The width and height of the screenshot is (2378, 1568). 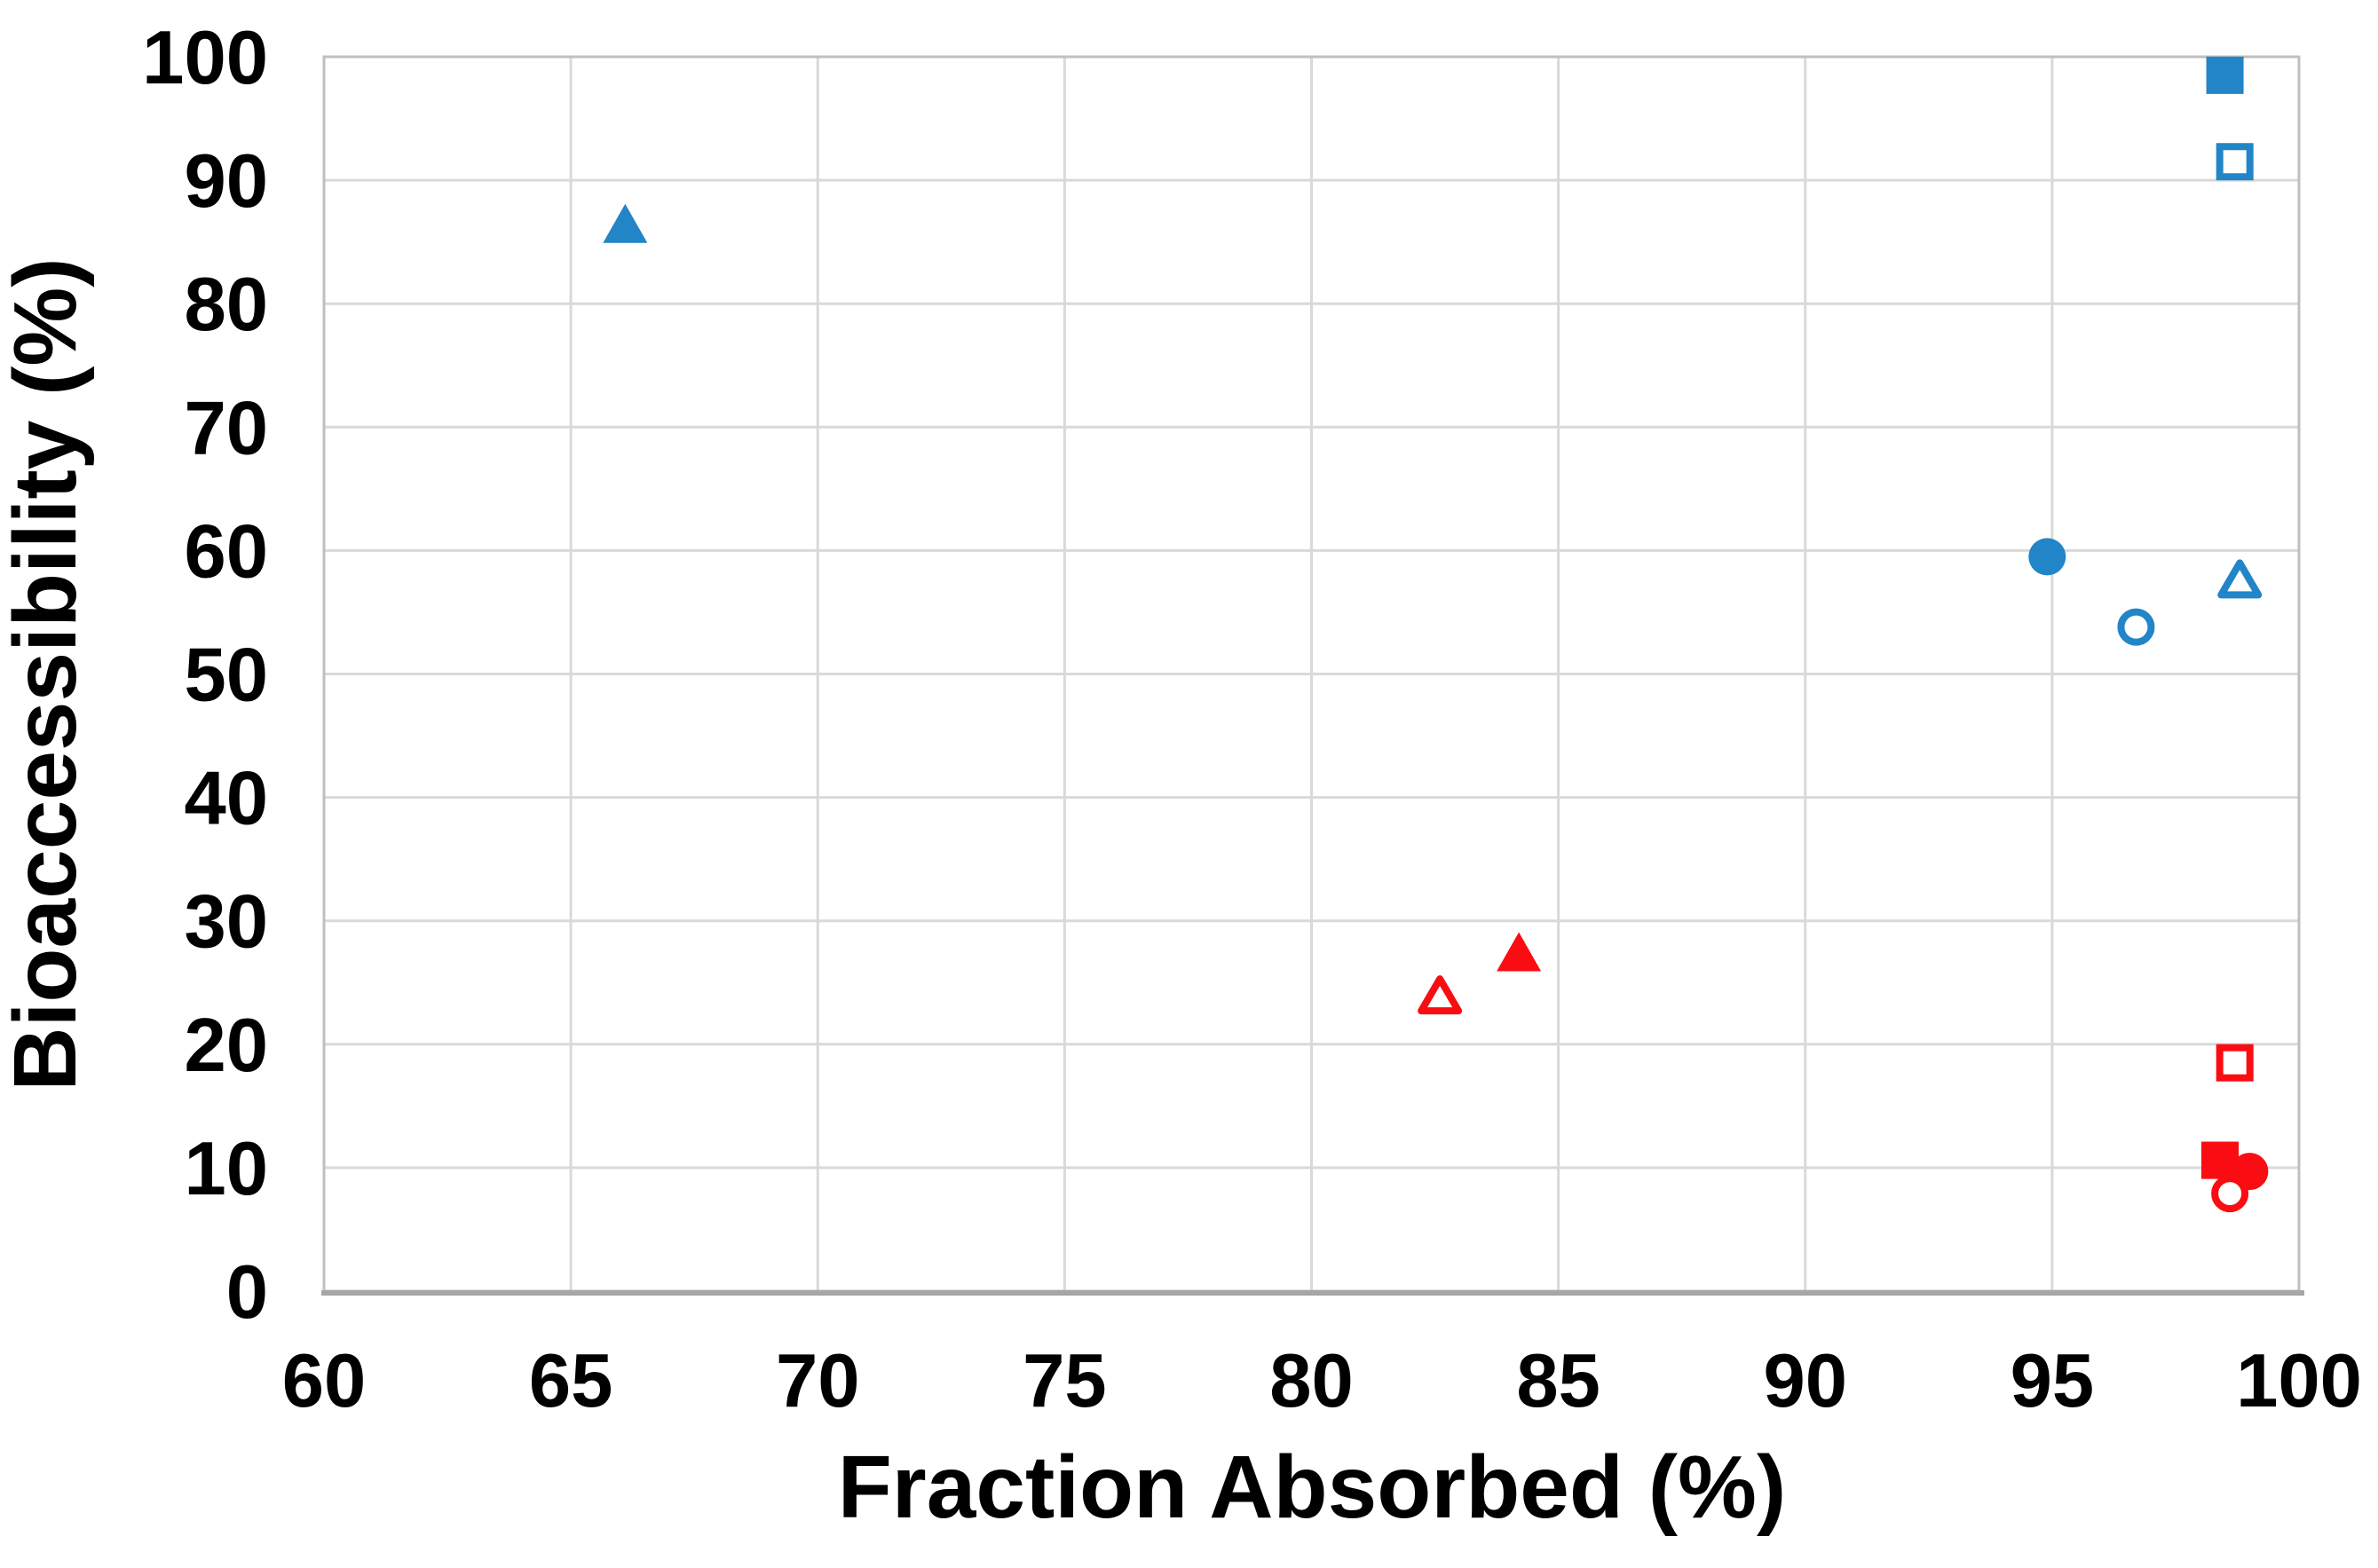 What do you see at coordinates (2225, 75) in the screenshot?
I see `blue-filled-square-marker` at bounding box center [2225, 75].